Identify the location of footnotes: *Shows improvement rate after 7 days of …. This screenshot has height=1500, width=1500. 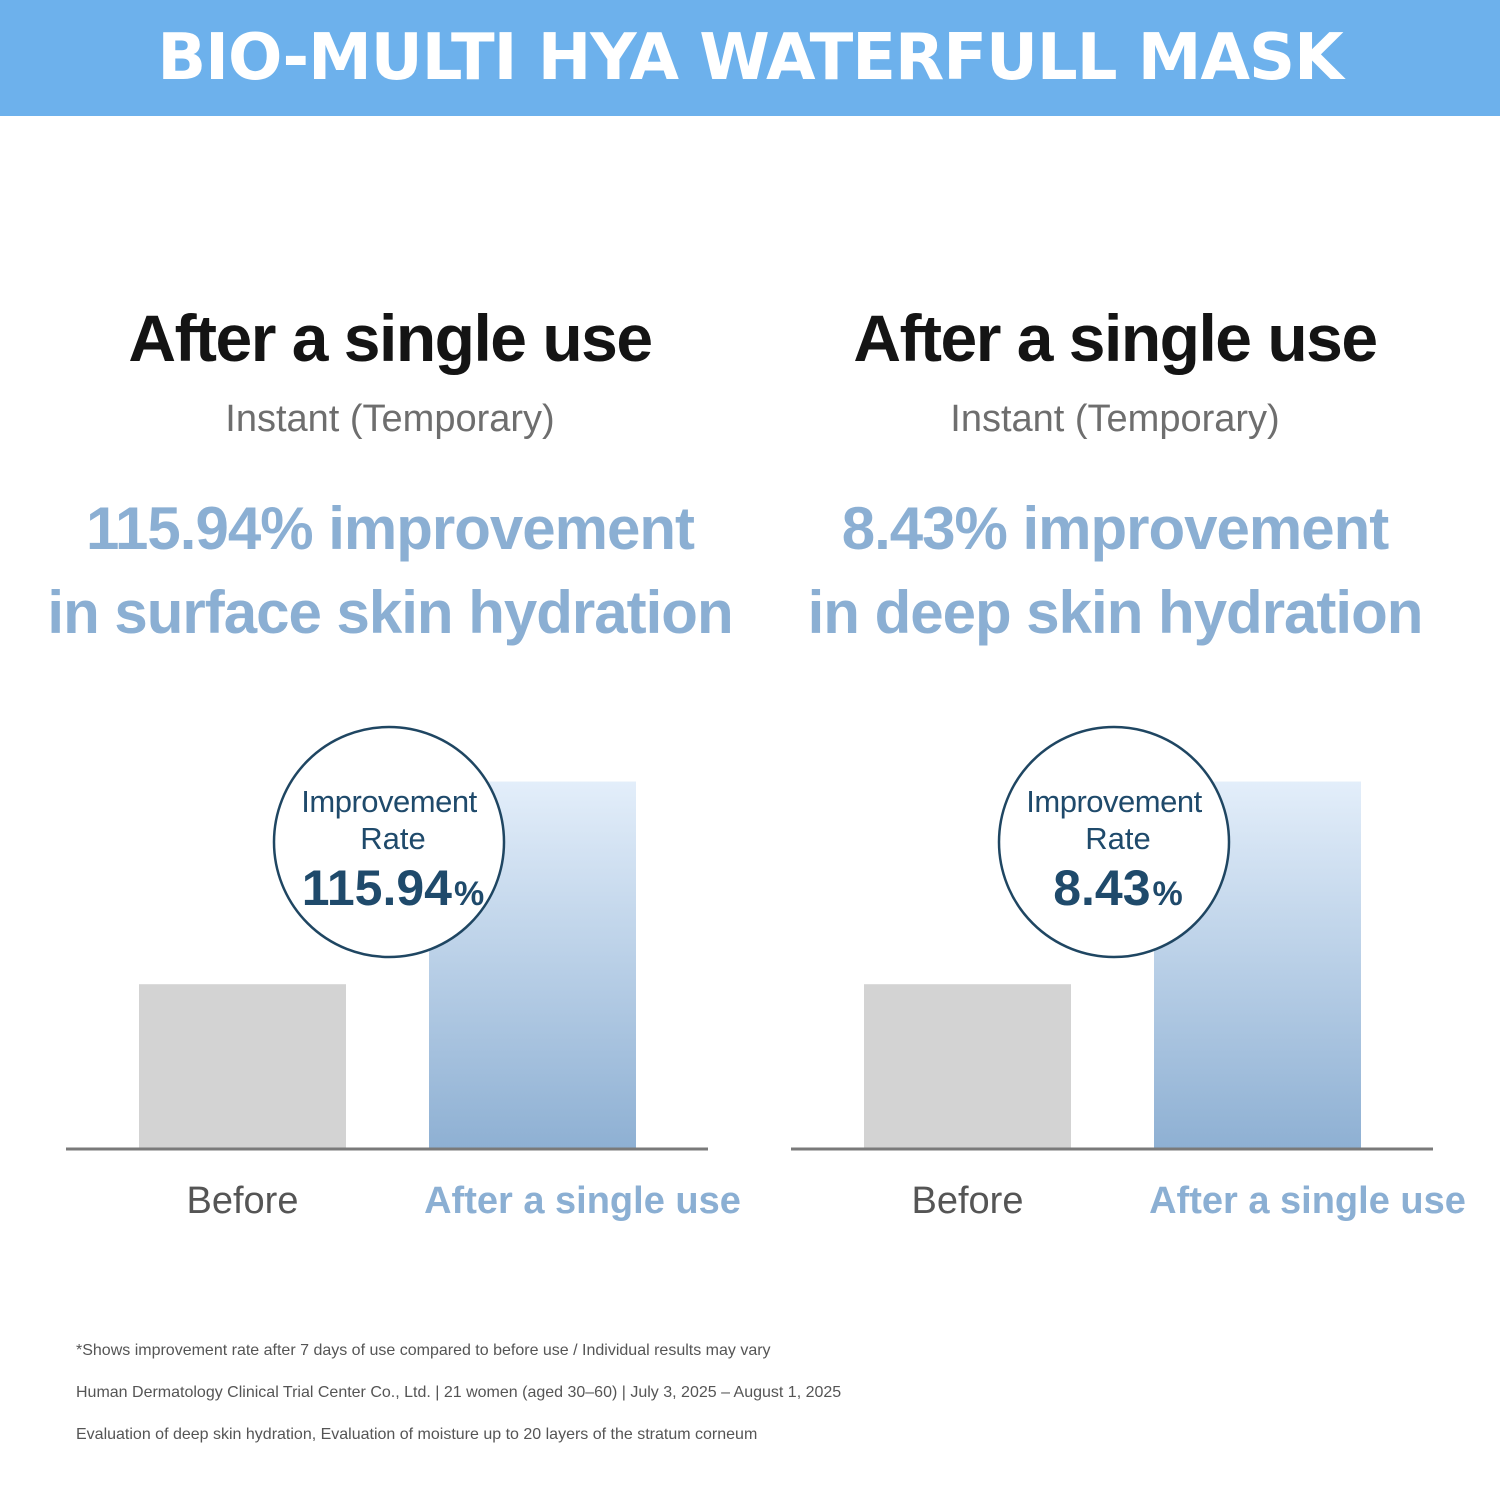
(526, 1403).